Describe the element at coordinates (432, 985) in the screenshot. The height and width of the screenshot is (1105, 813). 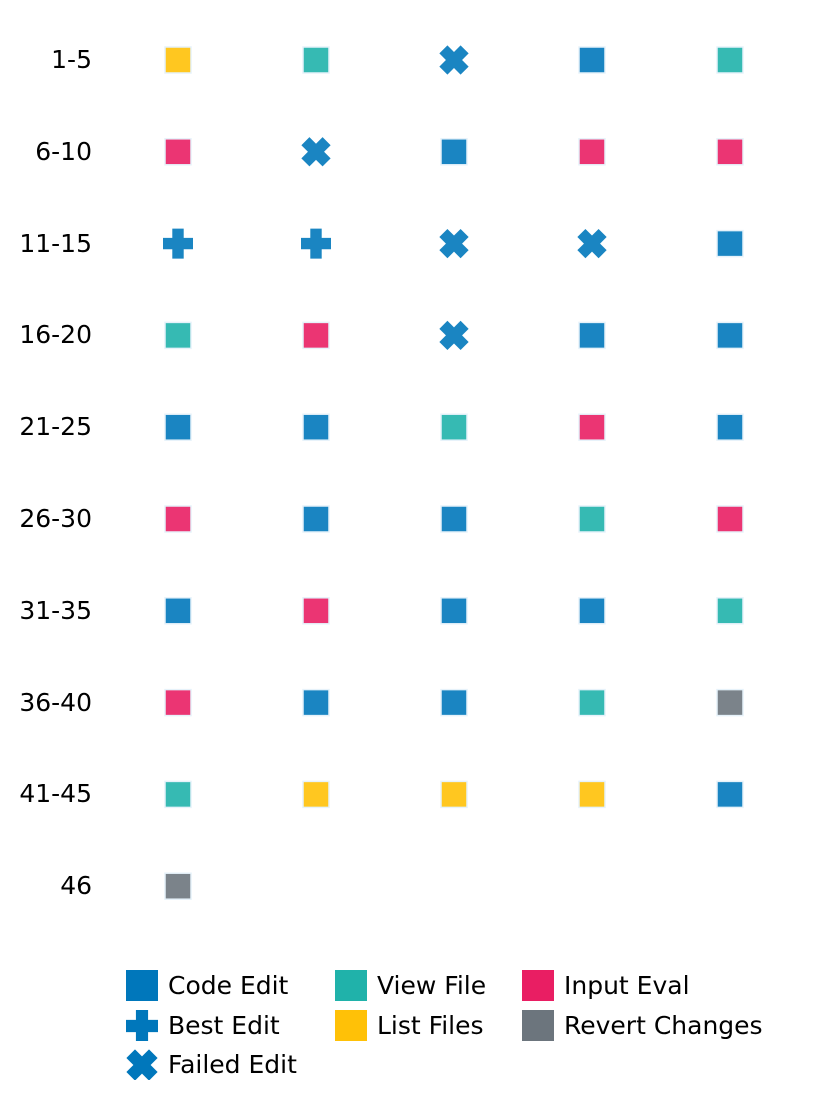
I see `legend-label: View File` at that location.